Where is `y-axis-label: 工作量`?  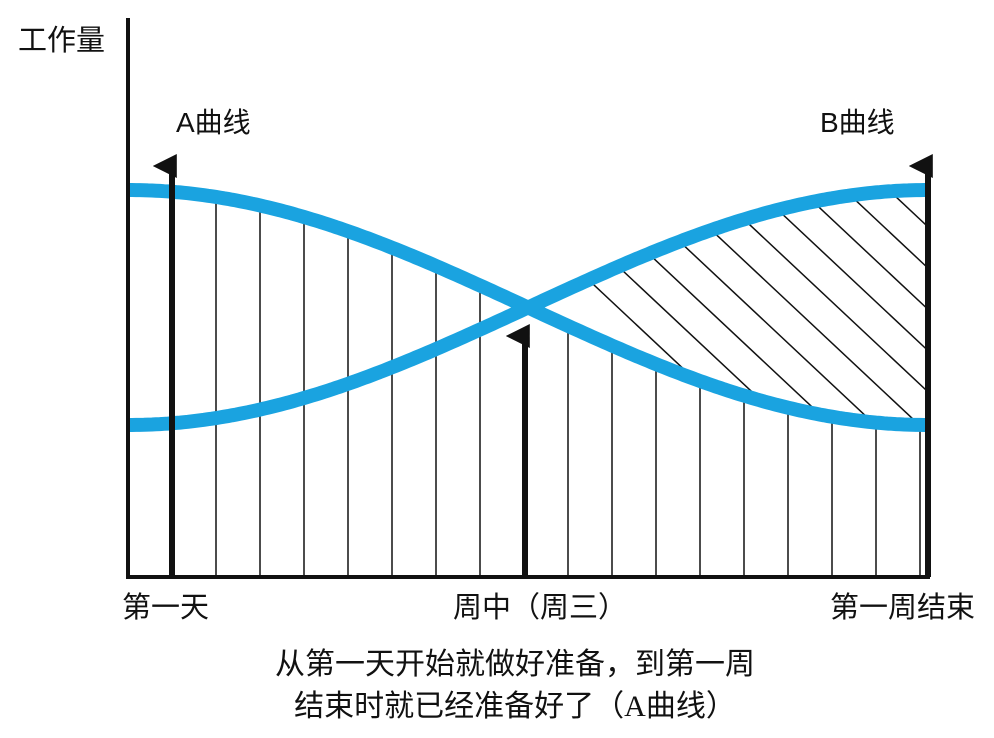 y-axis-label: 工作量 is located at coordinates (61, 40).